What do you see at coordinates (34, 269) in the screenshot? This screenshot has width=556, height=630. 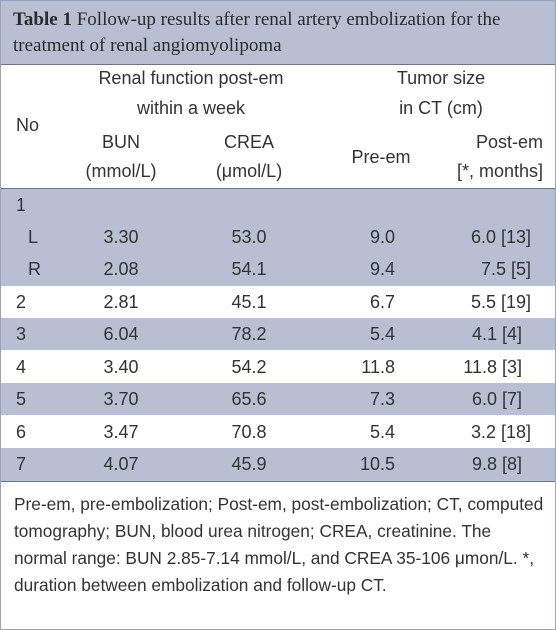 I see `table-row-no: R` at bounding box center [34, 269].